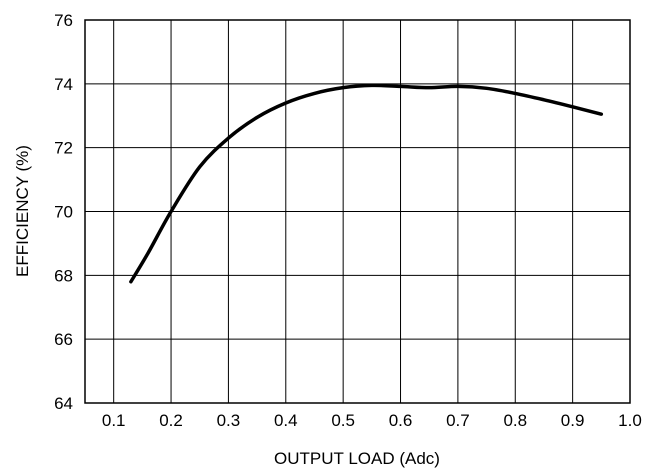 This screenshot has height=472, width=661. I want to click on y-tick-label: 70, so click(63, 212).